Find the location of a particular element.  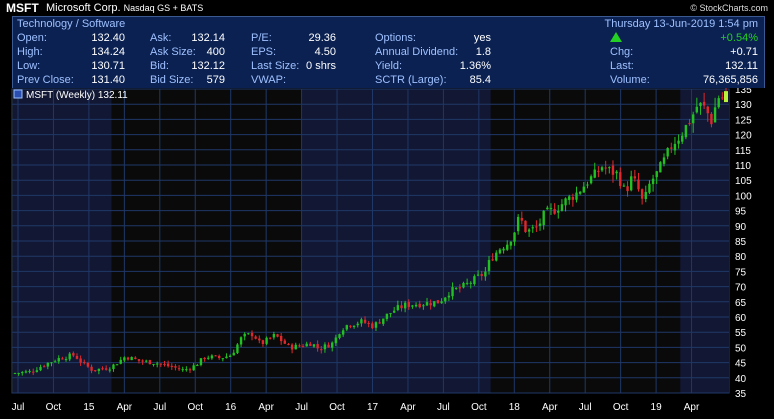

quote-label: EPS: is located at coordinates (264, 52).